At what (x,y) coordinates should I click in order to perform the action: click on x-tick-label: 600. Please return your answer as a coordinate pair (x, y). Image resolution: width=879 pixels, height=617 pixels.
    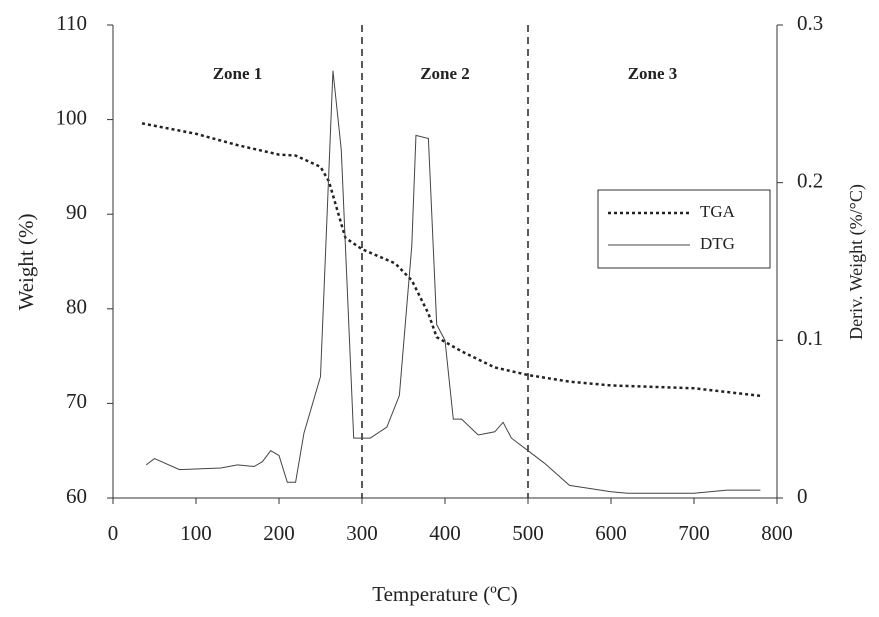
    Looking at the image, I should click on (611, 533).